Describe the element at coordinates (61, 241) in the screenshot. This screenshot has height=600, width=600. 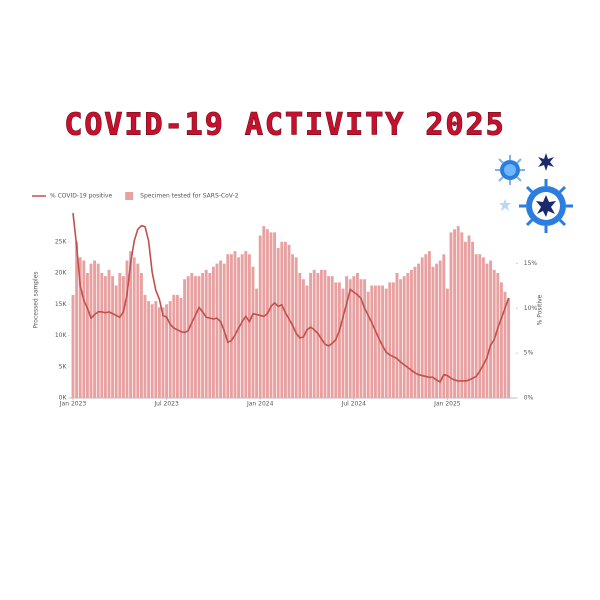
I see `y-tick-label: 25K` at that location.